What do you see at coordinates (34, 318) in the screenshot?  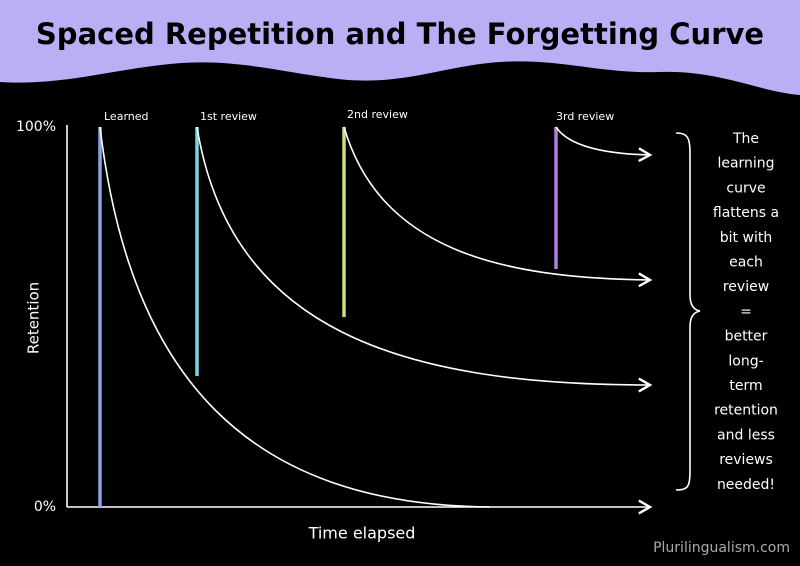 I see `y-axis-label: Retention` at bounding box center [34, 318].